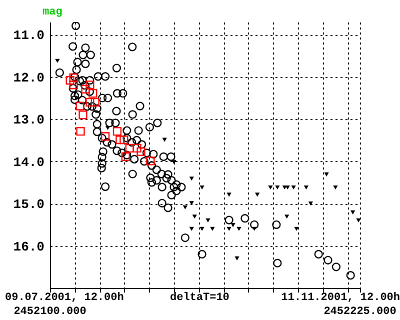  Describe the element at coordinates (29, 246) in the screenshot. I see `y-tick-label: 16.0` at that location.